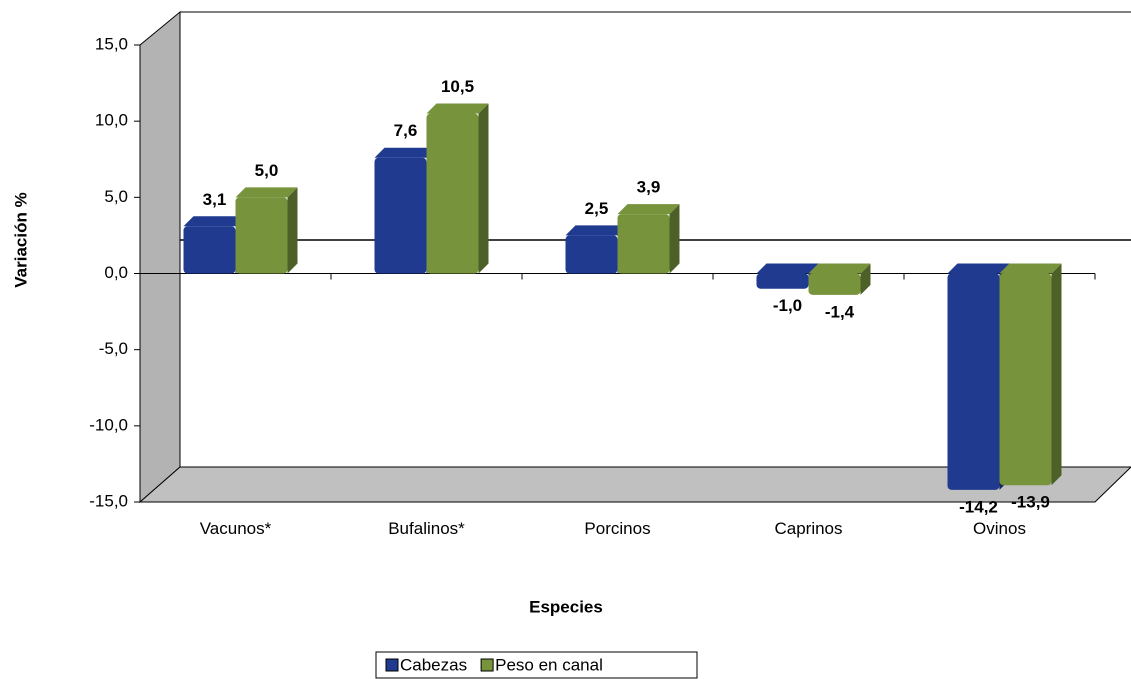 The image size is (1131, 679). I want to click on x-tick-label: Ovinos, so click(999, 528).